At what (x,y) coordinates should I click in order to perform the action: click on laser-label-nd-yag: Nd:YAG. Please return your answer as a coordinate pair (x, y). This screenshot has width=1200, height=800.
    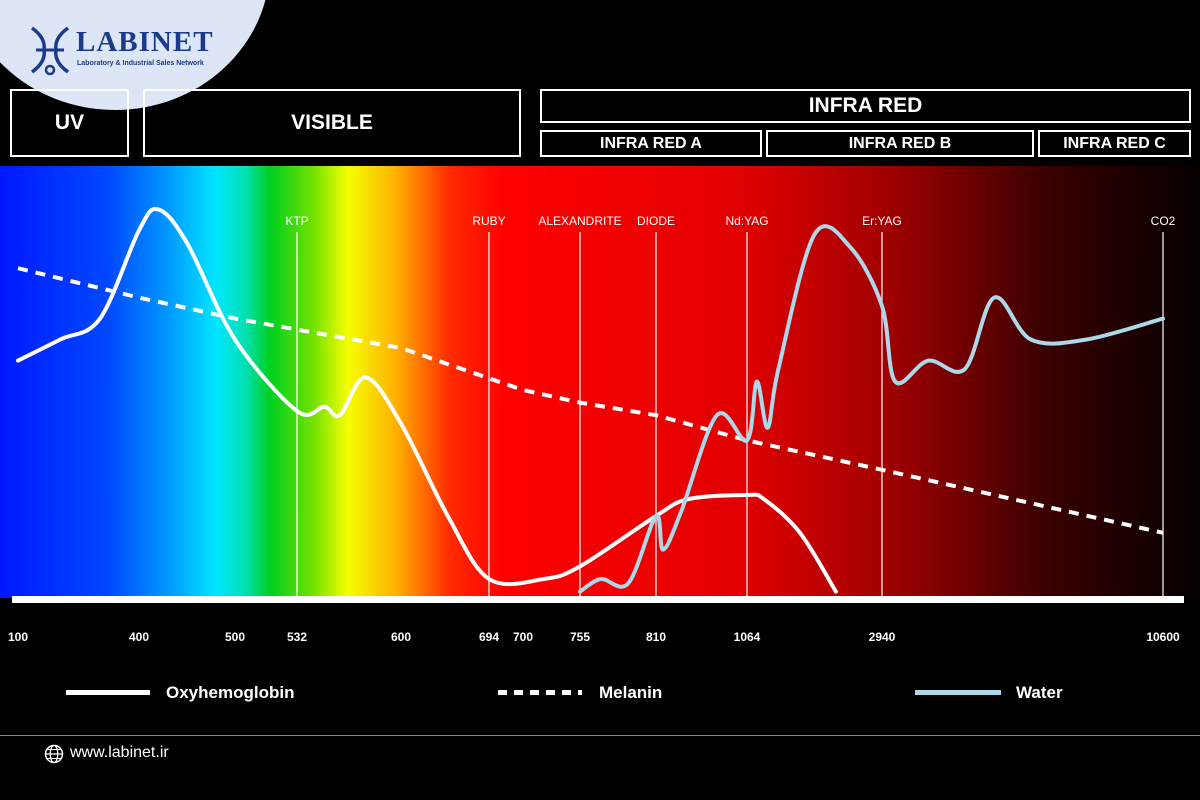
    Looking at the image, I should click on (746, 221).